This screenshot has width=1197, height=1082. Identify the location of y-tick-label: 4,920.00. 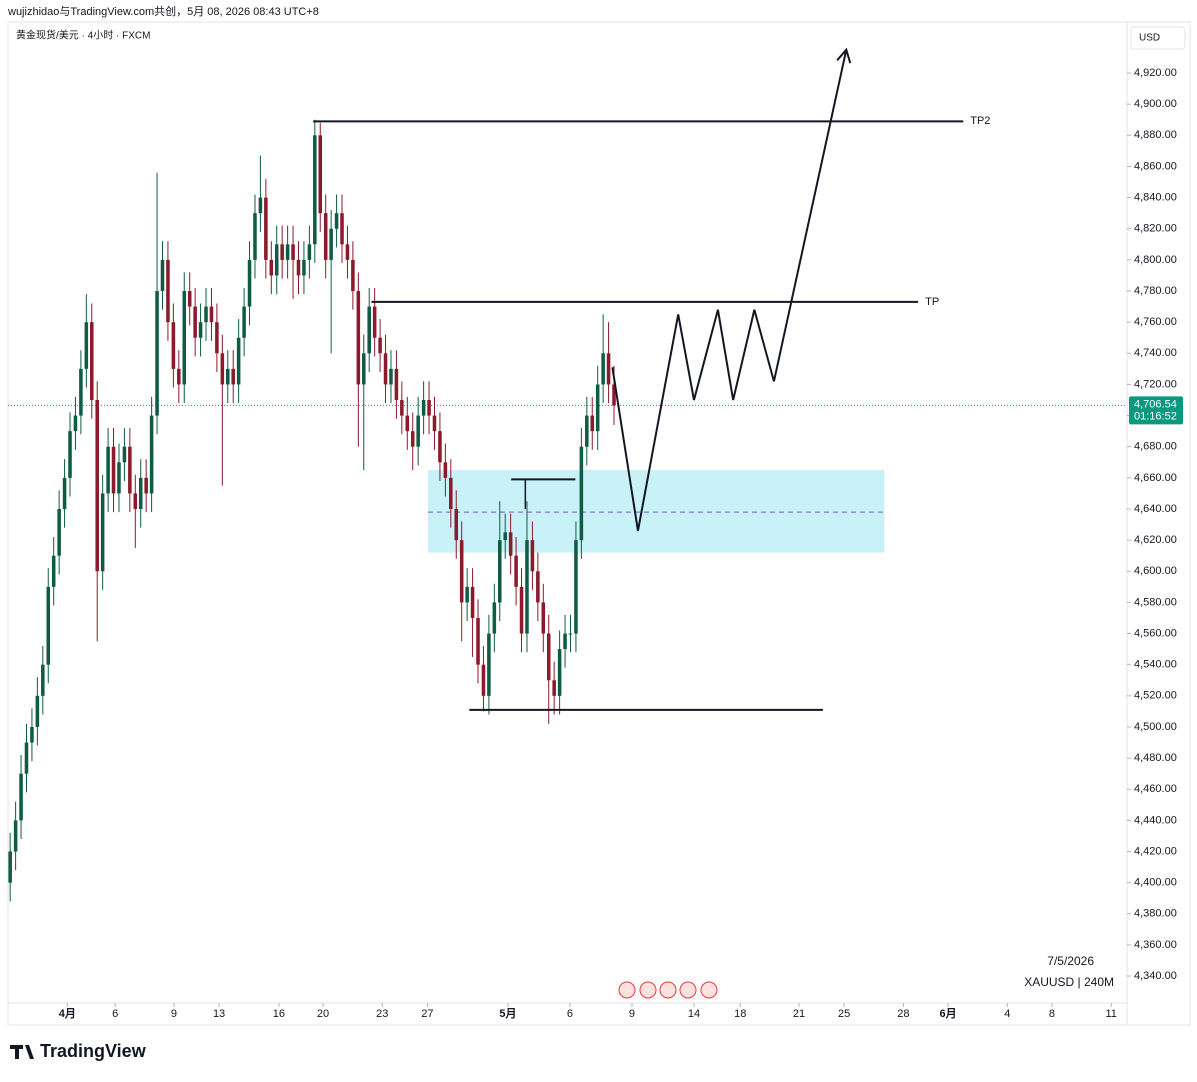
(1155, 73).